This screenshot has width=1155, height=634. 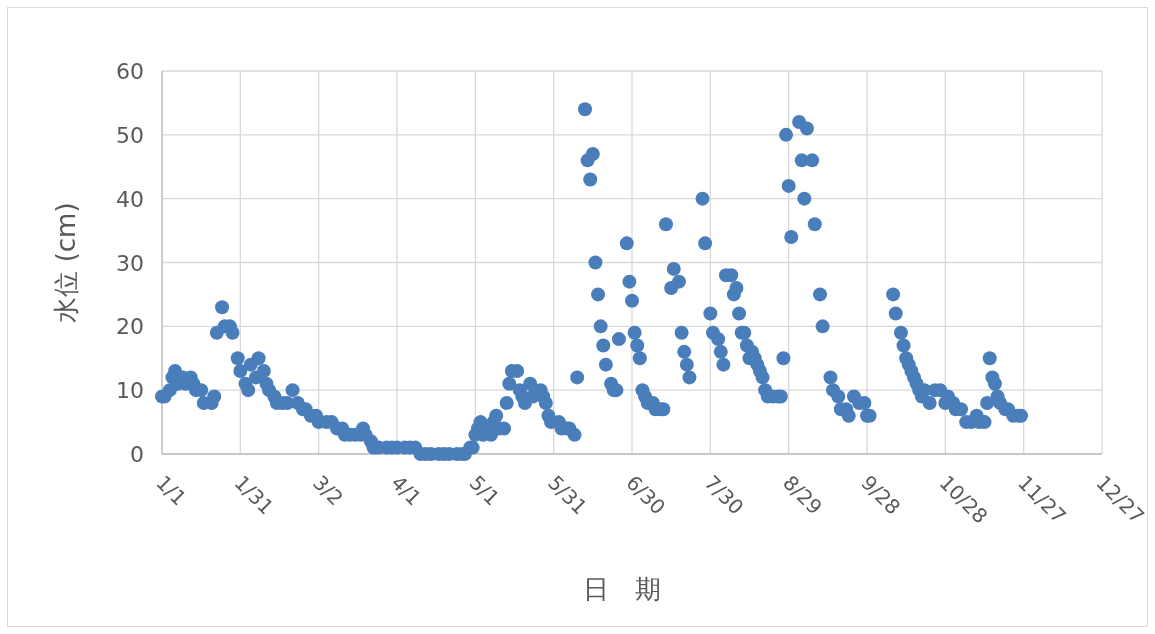 What do you see at coordinates (130, 327) in the screenshot?
I see `y-tick-label: 20` at bounding box center [130, 327].